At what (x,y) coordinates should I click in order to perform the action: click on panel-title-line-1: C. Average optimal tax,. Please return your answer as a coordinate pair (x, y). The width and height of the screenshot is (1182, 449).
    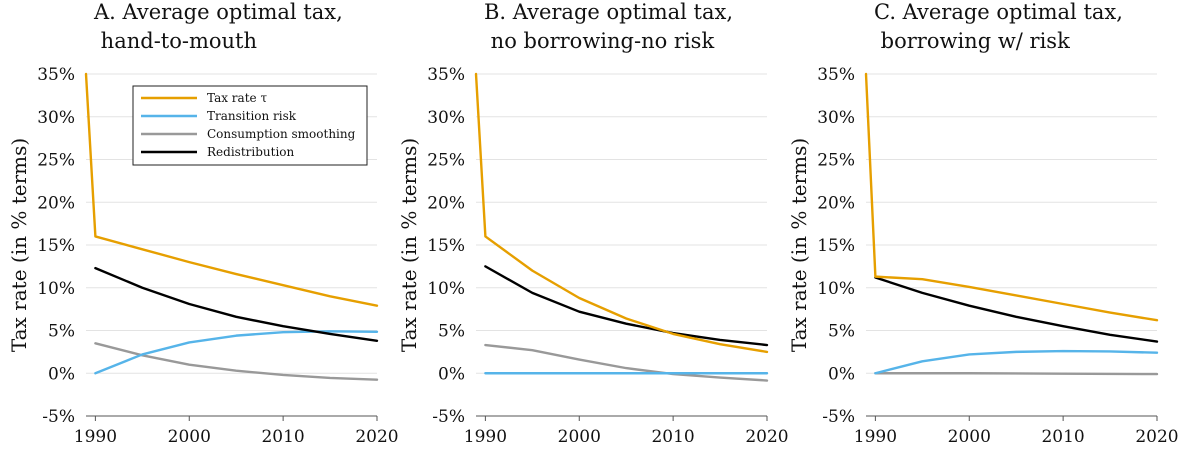
    Looking at the image, I should click on (998, 12).